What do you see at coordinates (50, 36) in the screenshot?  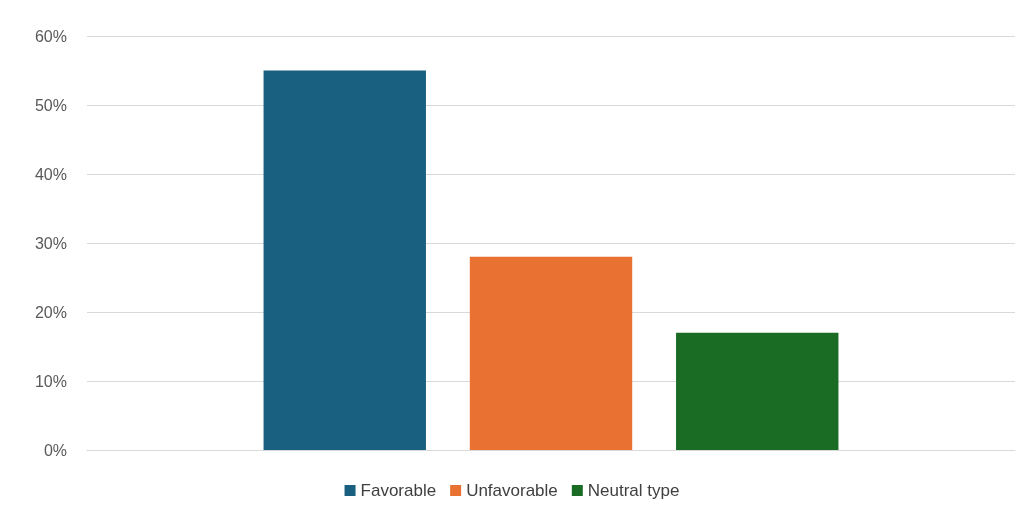 I see `y-tick-label: 60%` at bounding box center [50, 36].